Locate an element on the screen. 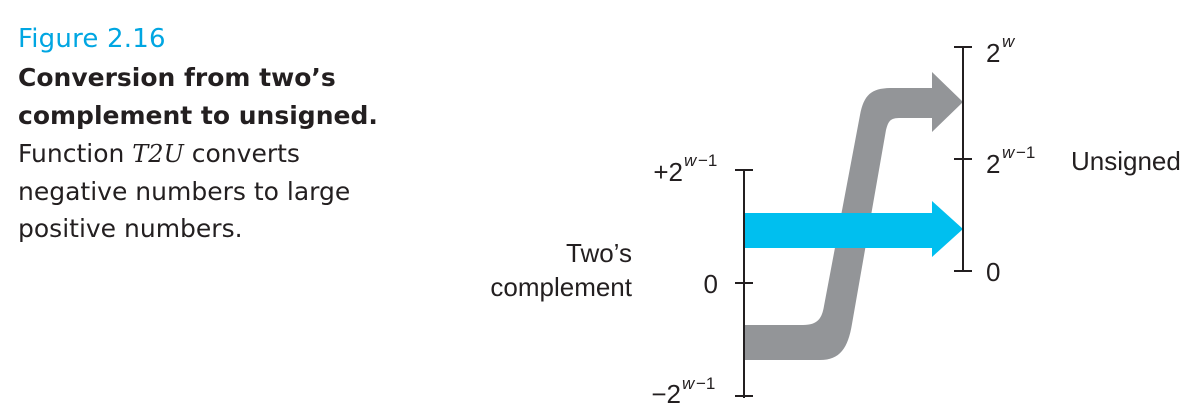  left-axis-name-line2: complement is located at coordinates (561, 287).